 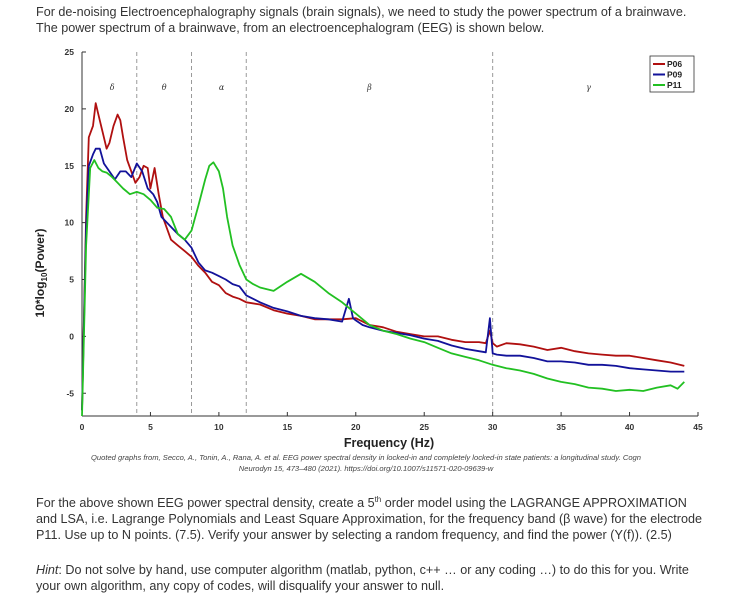 I want to click on x-tick-label: 25, so click(x=424, y=427).